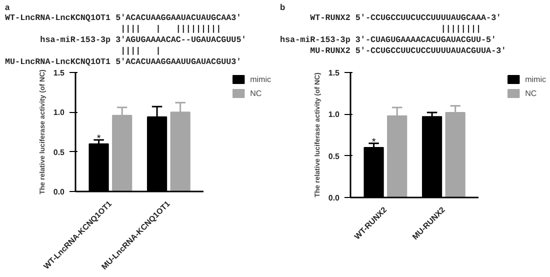 The image size is (550, 277). I want to click on text: WT-RUNX2 5'-CCUGCCUUCUCCUUUUAUGCAAA-3', so click(405, 18).